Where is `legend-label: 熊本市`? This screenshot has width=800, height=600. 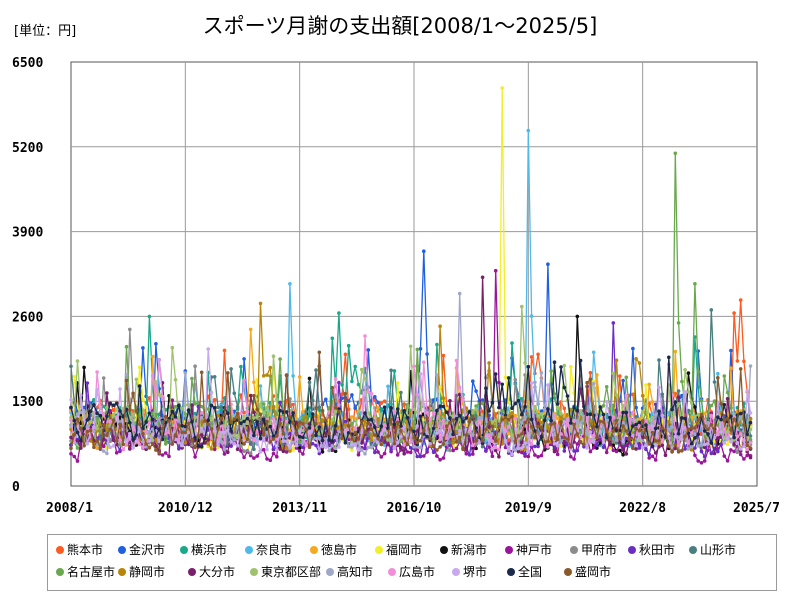 legend-label: 熊本市 is located at coordinates (85, 550).